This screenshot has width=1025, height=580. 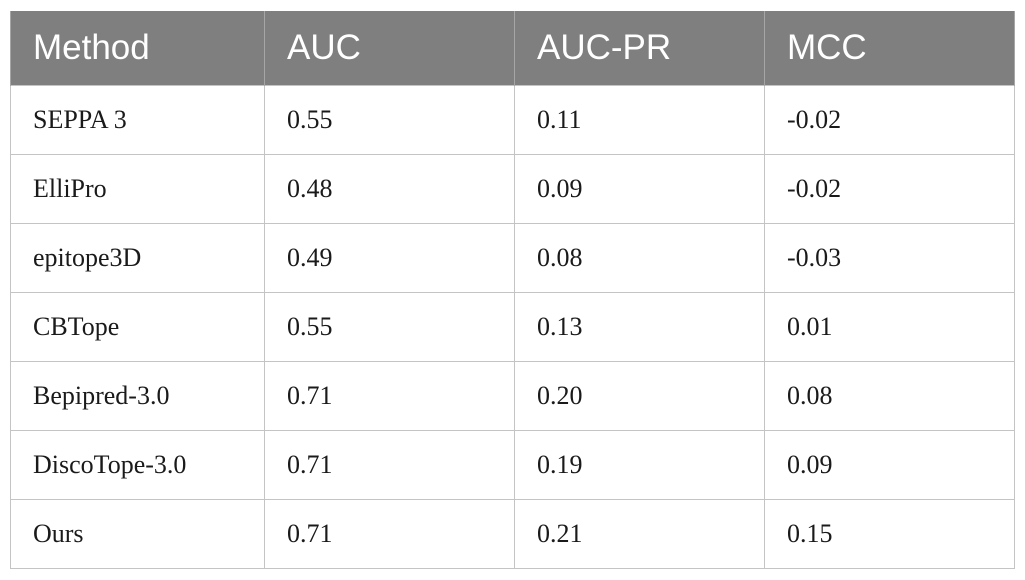 What do you see at coordinates (889, 395) in the screenshot?
I see `cell-mcc: 0.08` at bounding box center [889, 395].